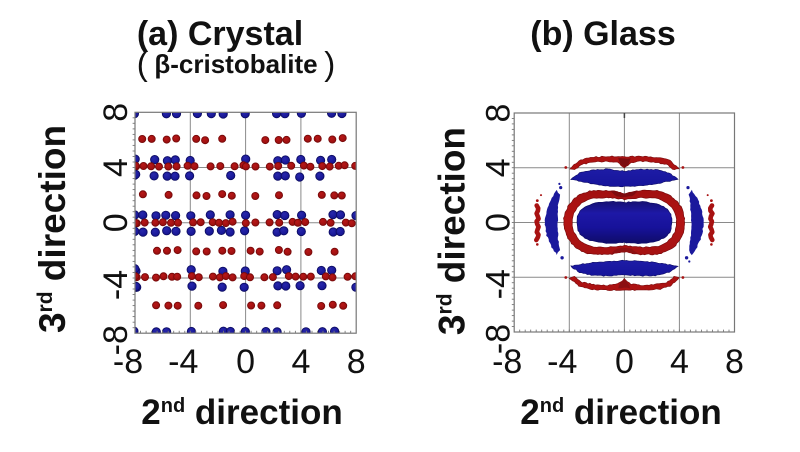 The image size is (800, 452). Describe the element at coordinates (220, 34) in the screenshot. I see `svg-text: (a) Crystal` at that location.